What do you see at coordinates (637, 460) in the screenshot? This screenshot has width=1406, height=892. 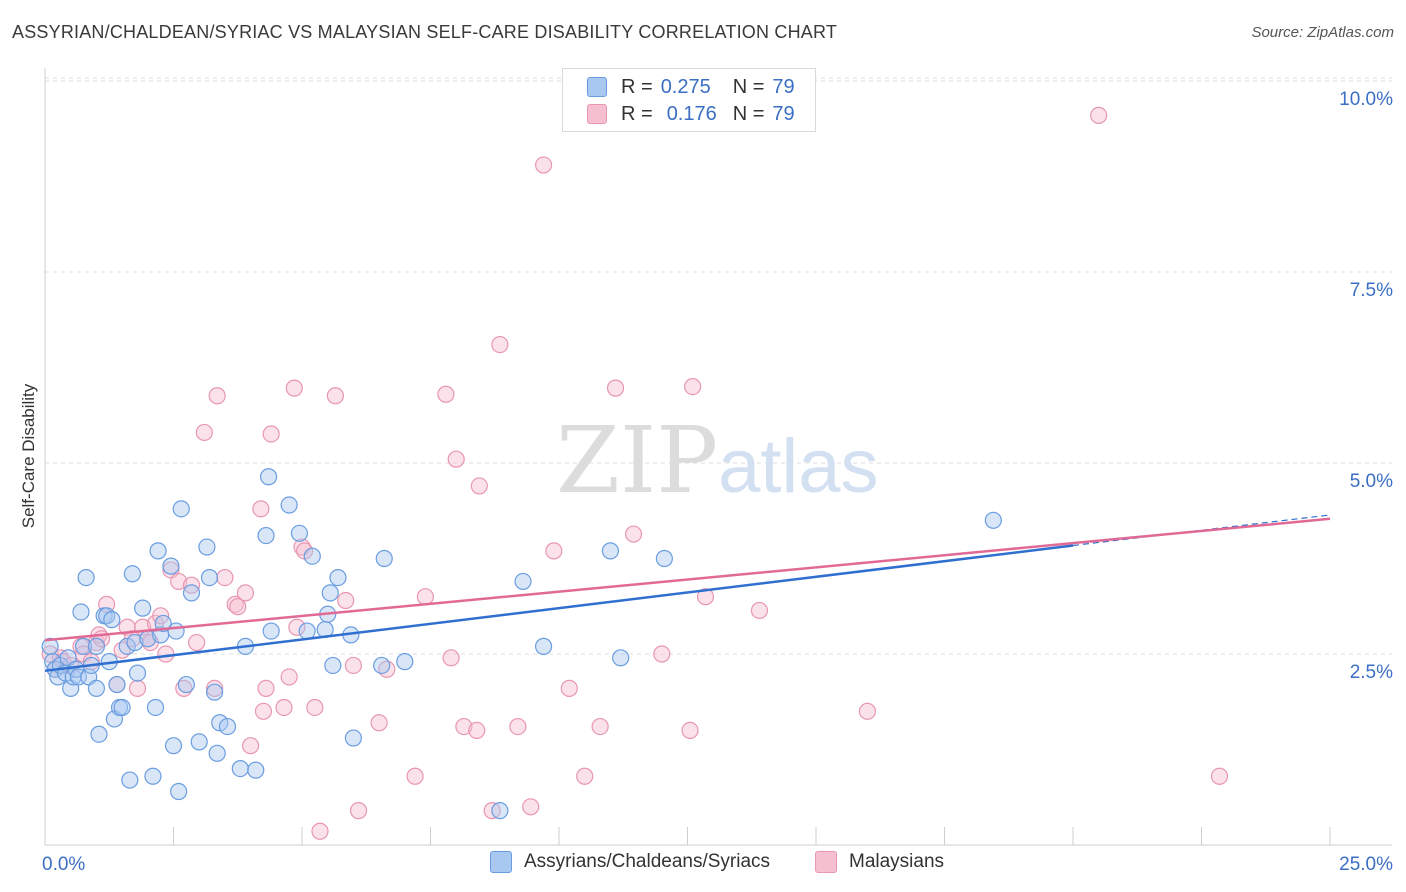 I see `watermark-zip: ZIP` at bounding box center [637, 460].